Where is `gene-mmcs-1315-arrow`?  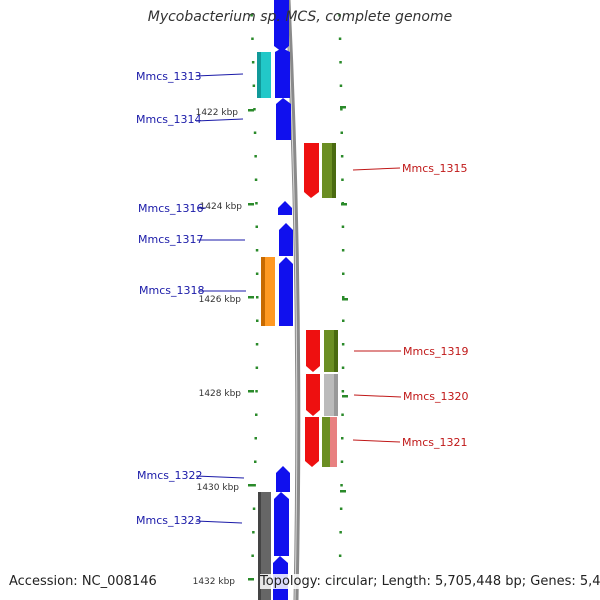 gene-mmcs-1315-arrow is located at coordinates (311, 170).